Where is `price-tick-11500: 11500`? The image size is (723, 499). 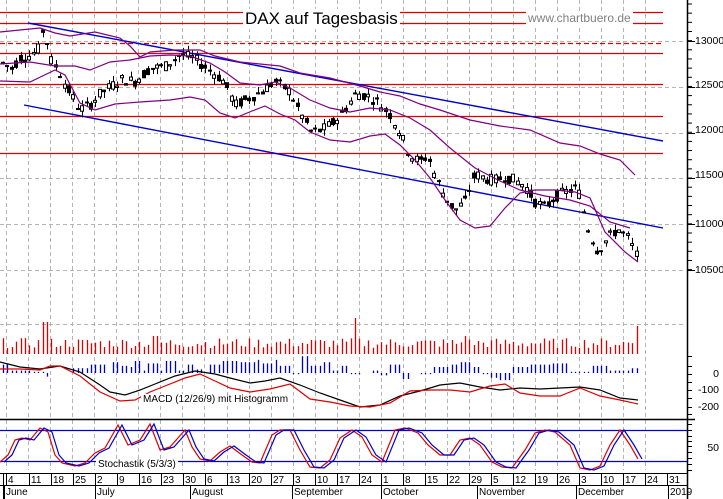
price-tick-11500: 11500 is located at coordinates (709, 175).